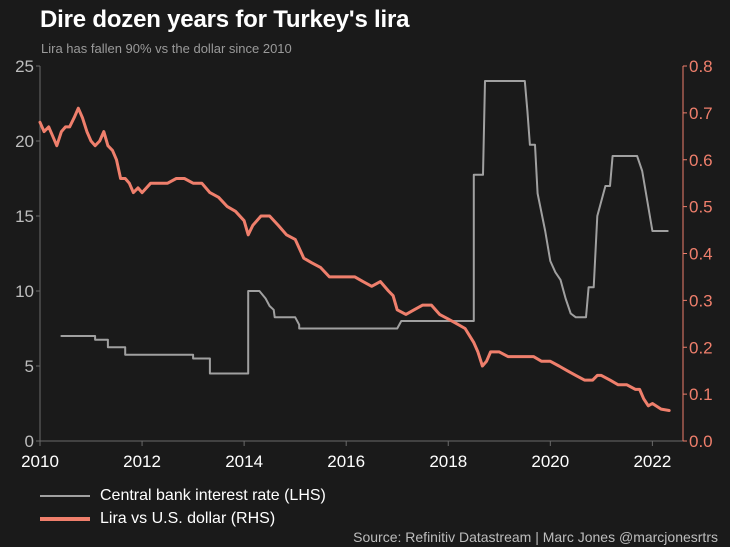 The image size is (730, 547). I want to click on right-axis-tick-label: 0.0, so click(701, 441).